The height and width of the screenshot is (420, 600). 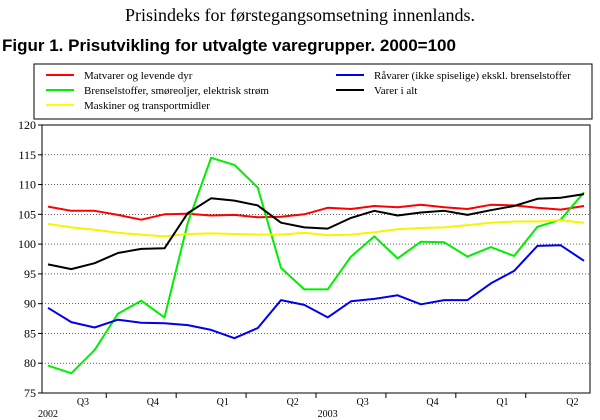 I want to click on legend-label: Varer i alt, so click(x=395, y=91).